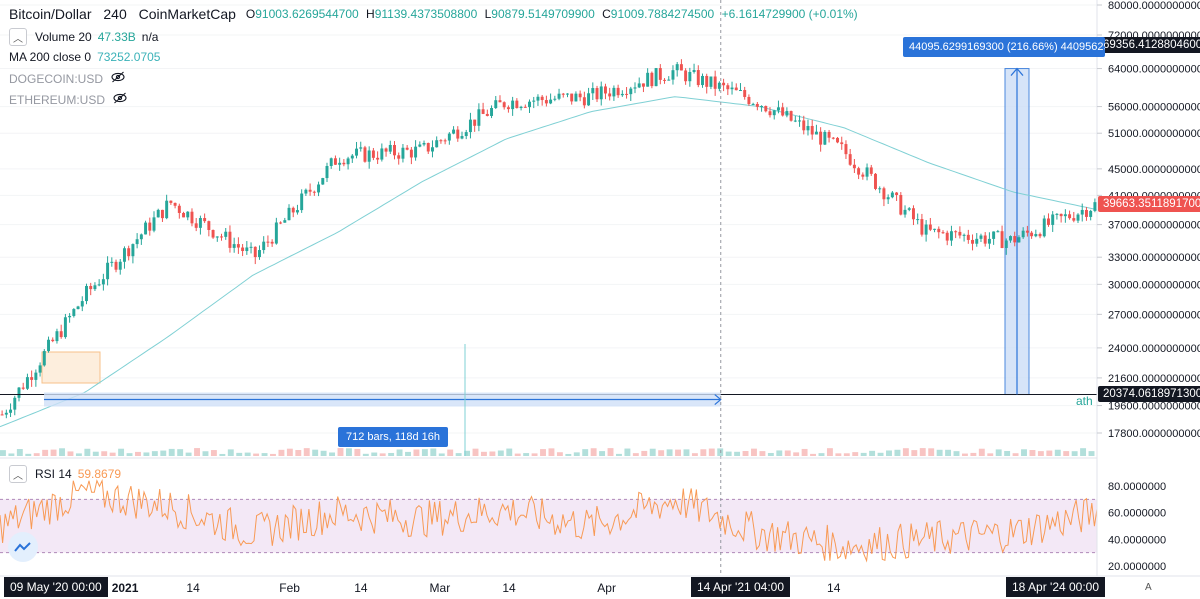  I want to click on source-label: CoinMarketCap, so click(187, 14).